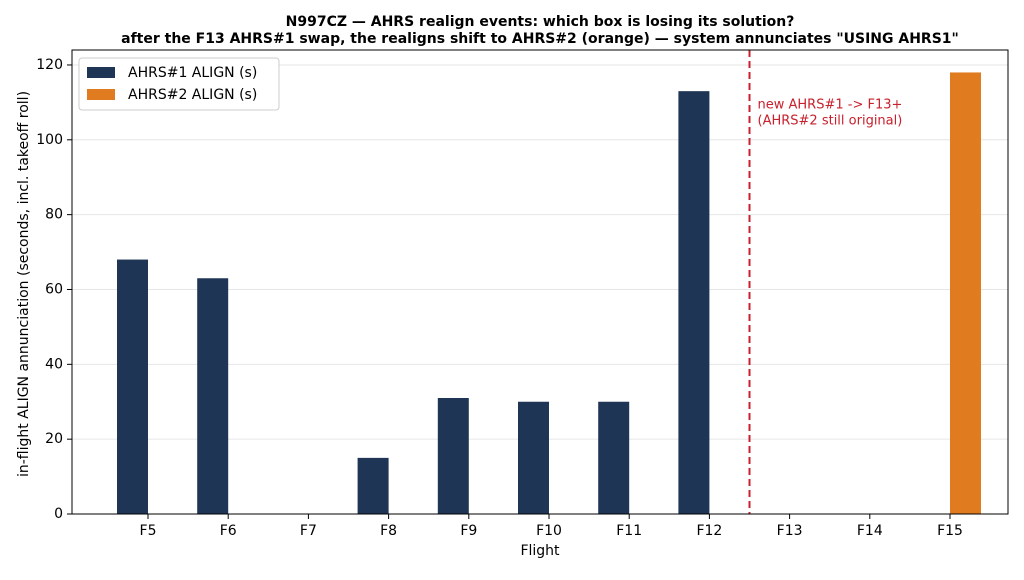  What do you see at coordinates (54, 215) in the screenshot?
I see `y-tick-label: 80` at bounding box center [54, 215].